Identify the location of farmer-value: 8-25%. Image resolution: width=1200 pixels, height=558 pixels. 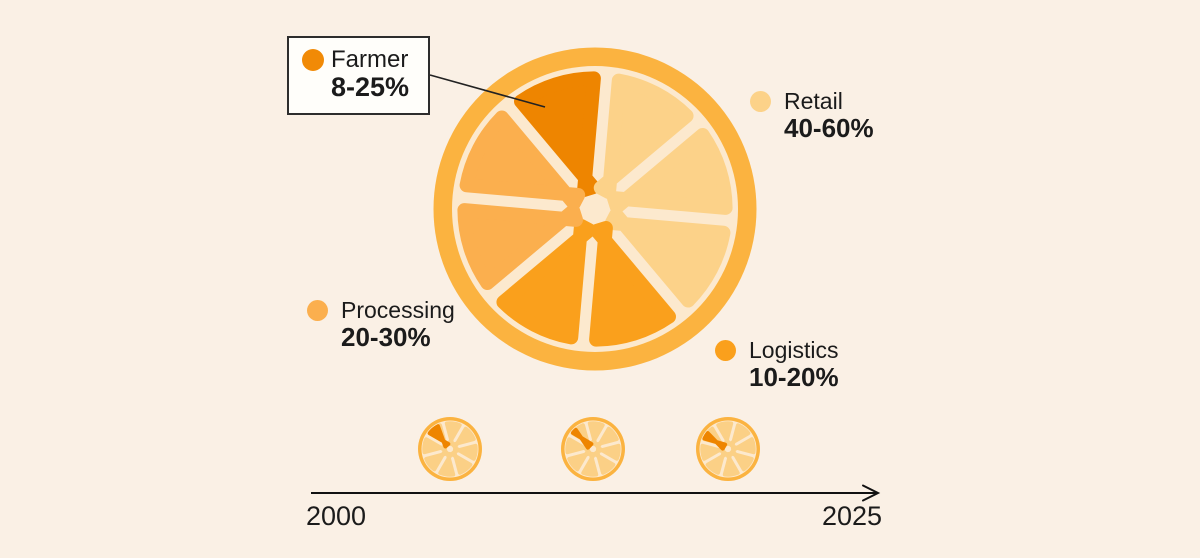
(370, 87).